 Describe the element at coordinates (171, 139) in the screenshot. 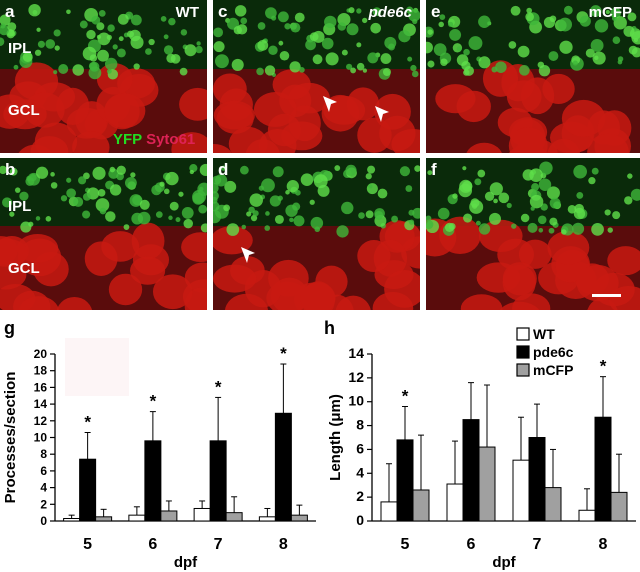

I see `syto61-label: Syto61` at that location.